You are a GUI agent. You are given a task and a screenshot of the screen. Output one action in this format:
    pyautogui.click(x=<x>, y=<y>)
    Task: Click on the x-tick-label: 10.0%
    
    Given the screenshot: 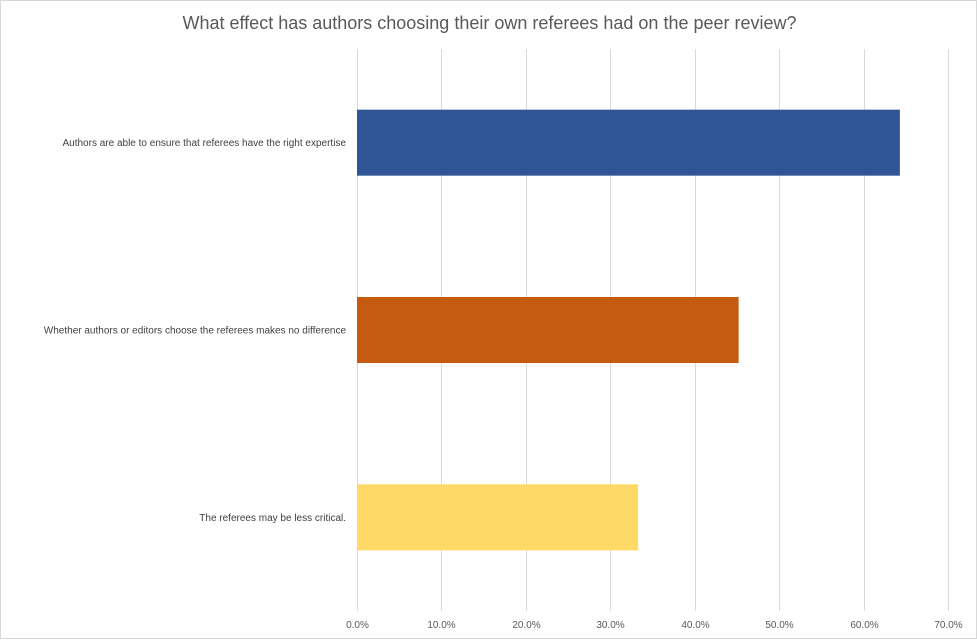 What is the action you would take?
    pyautogui.click(x=441, y=625)
    